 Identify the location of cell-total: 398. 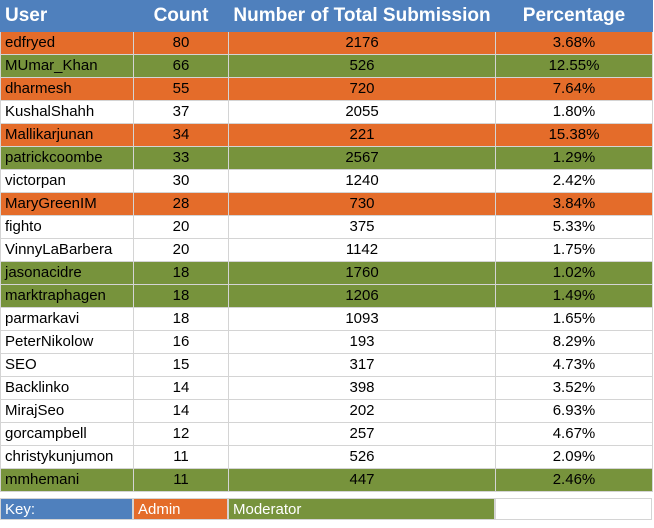
(362, 388).